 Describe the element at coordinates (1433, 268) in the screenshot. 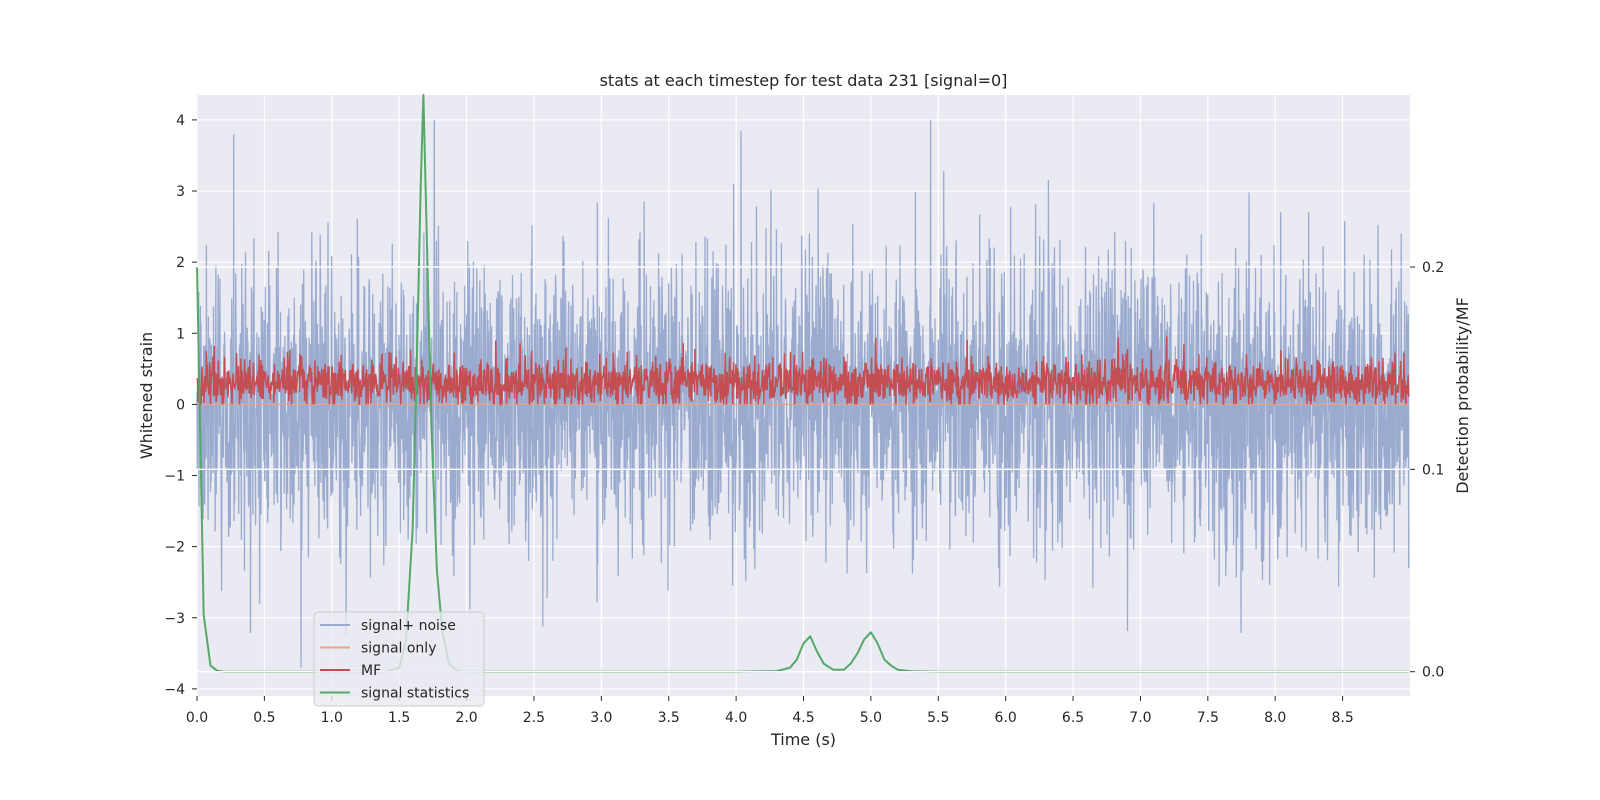

I see `y-right-tick-label: 0.2` at that location.